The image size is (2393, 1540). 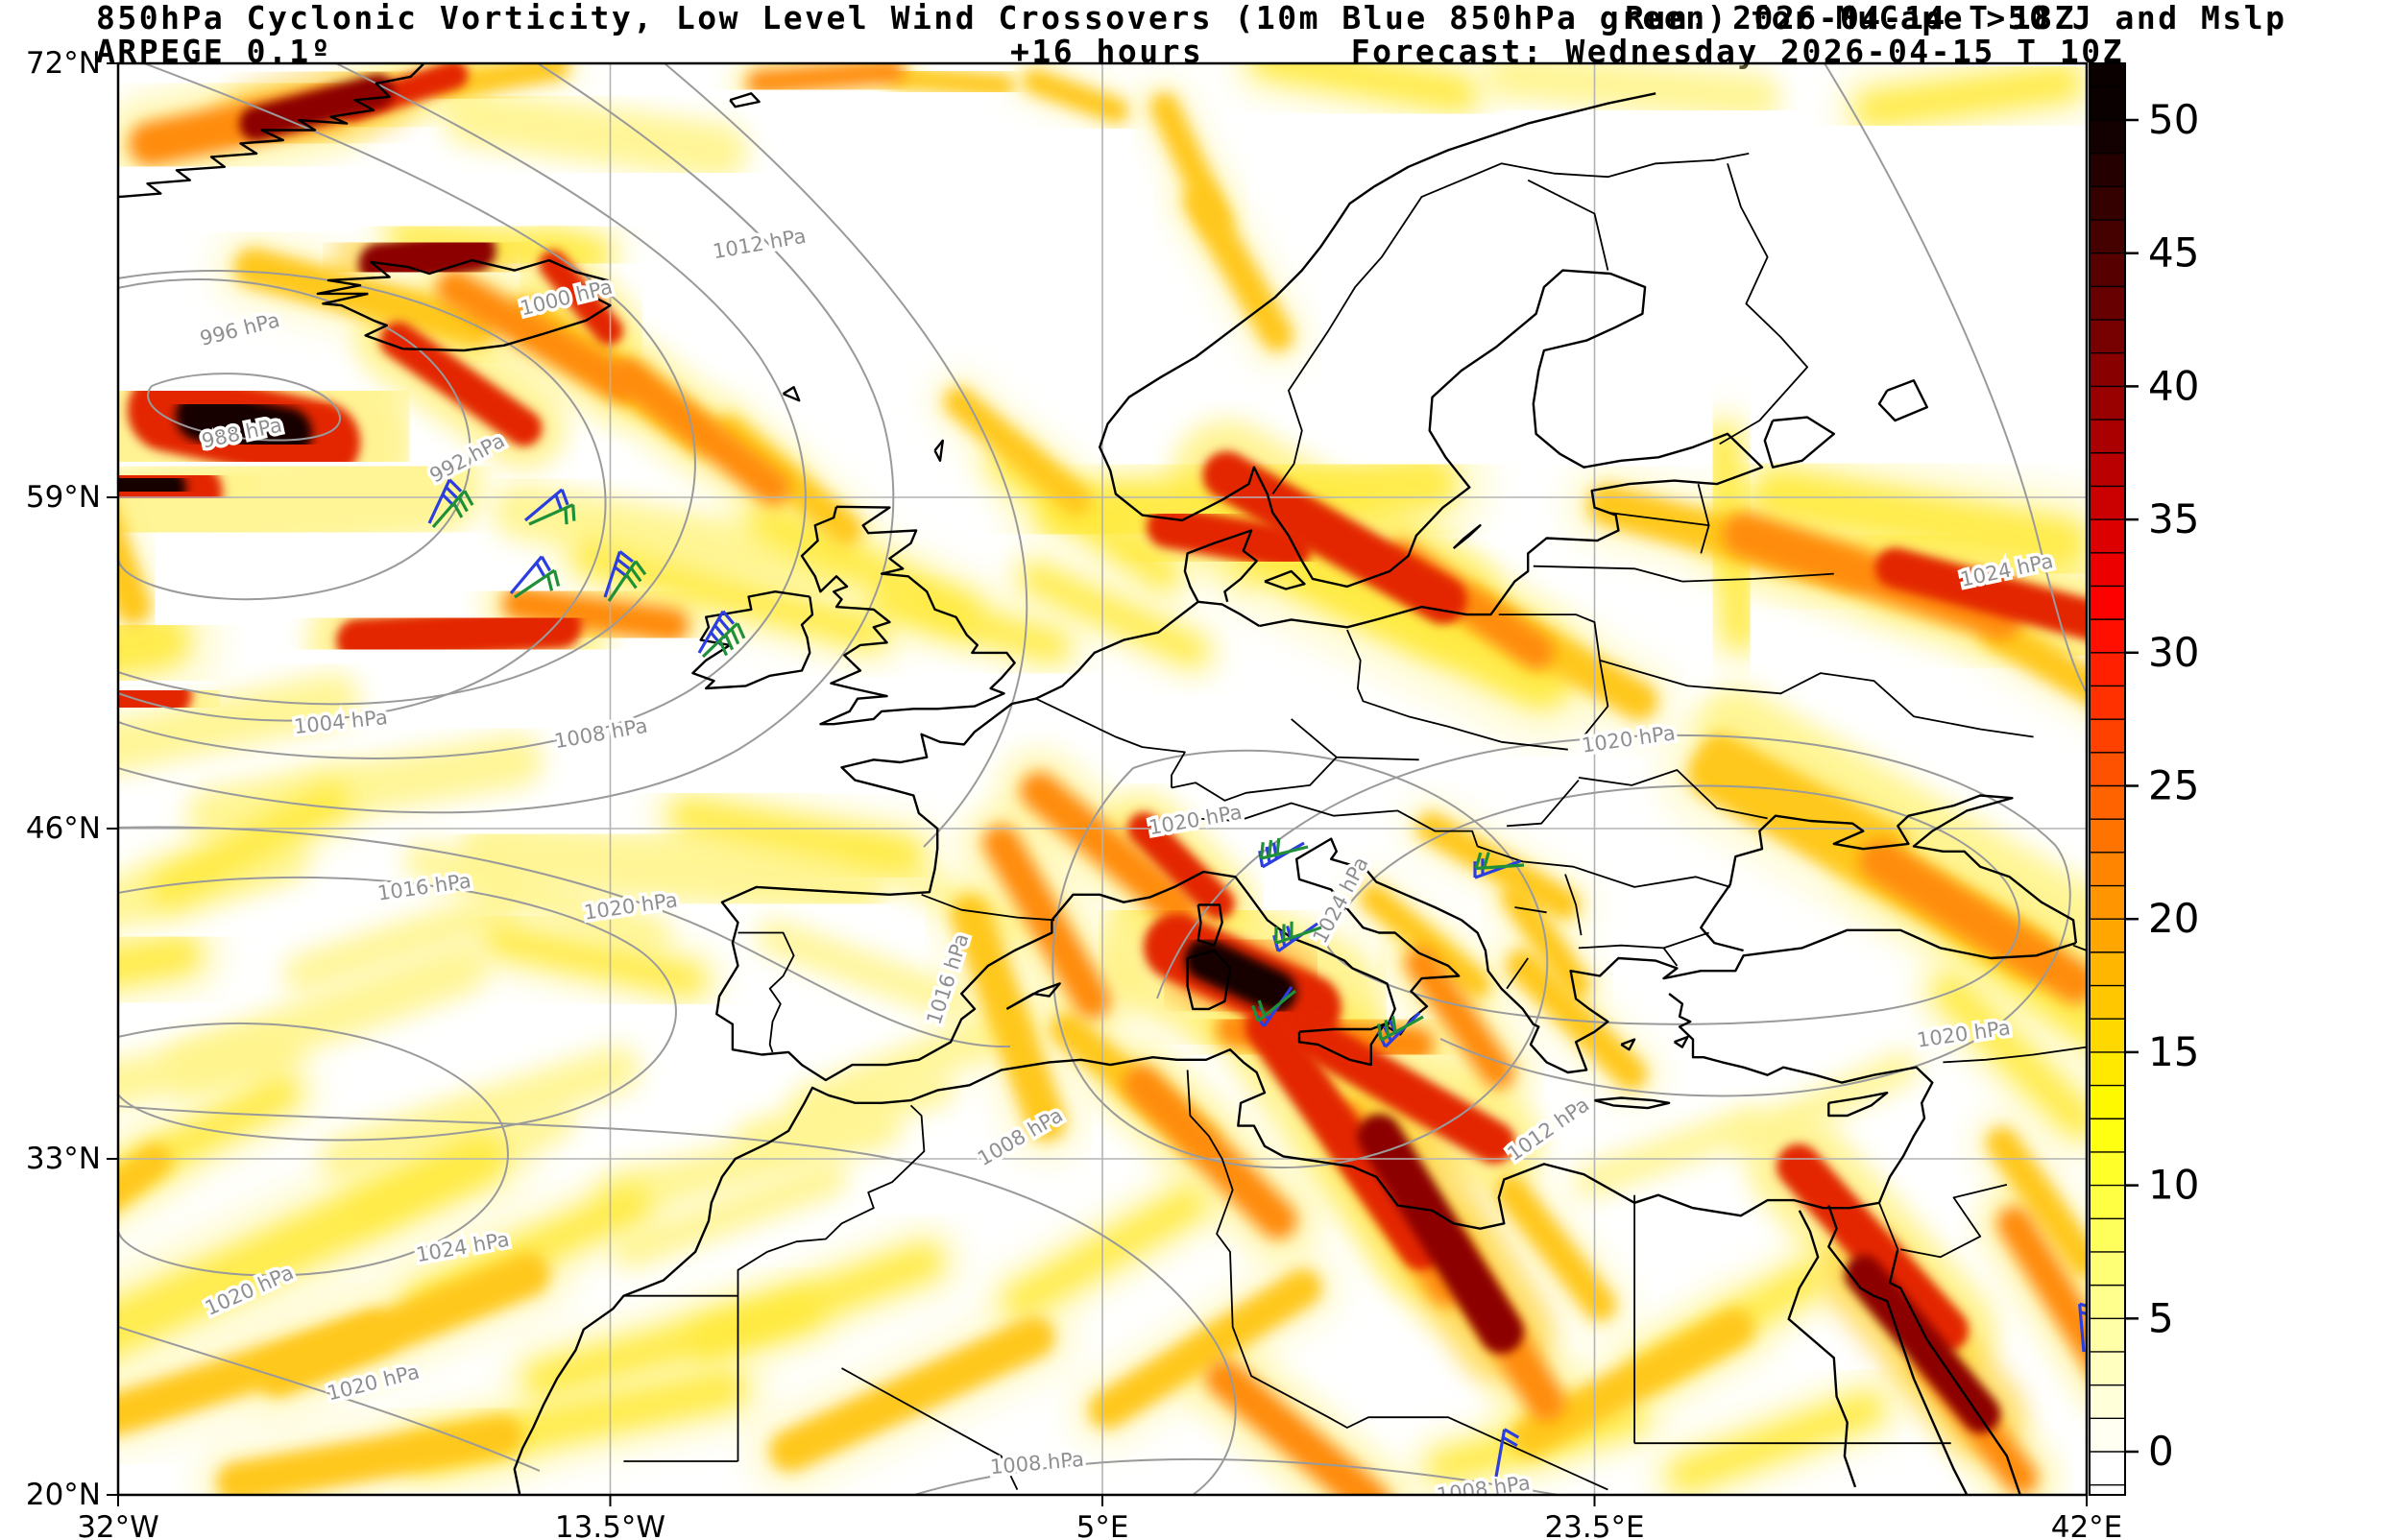 I want to click on x-tick-label: 23.5°E, so click(x=1594, y=1525).